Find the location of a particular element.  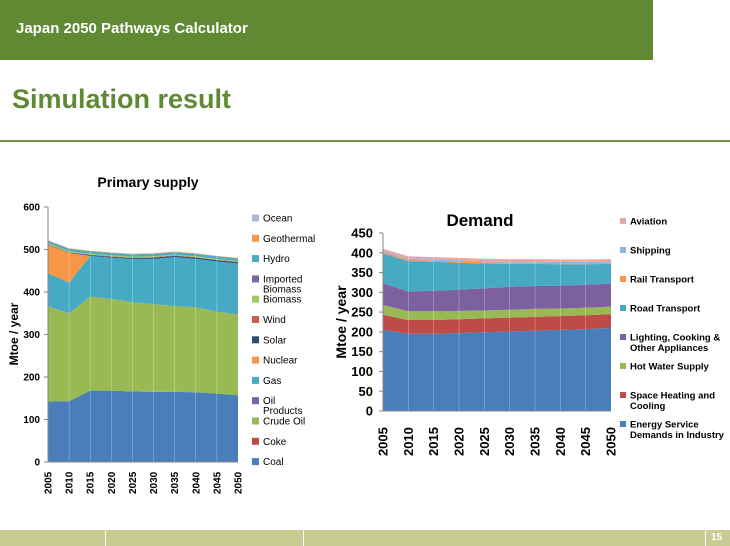

y-tick-label: 350 is located at coordinates (362, 272).